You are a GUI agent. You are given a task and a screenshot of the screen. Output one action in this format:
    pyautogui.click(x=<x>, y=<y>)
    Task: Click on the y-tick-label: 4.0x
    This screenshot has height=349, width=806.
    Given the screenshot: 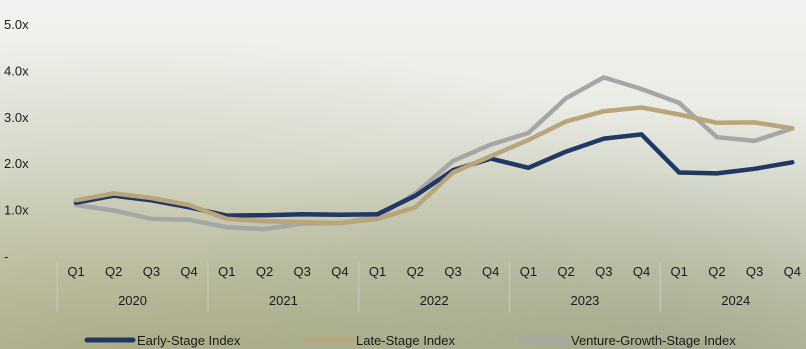 What is the action you would take?
    pyautogui.click(x=16, y=70)
    